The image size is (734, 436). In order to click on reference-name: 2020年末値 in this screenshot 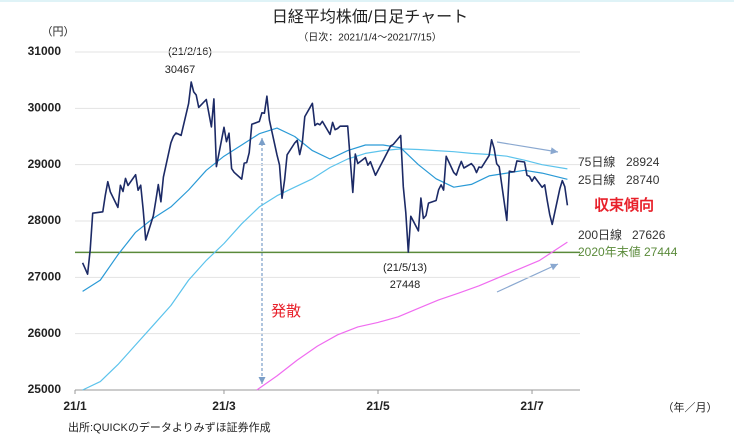, I will do `click(609, 251)`.